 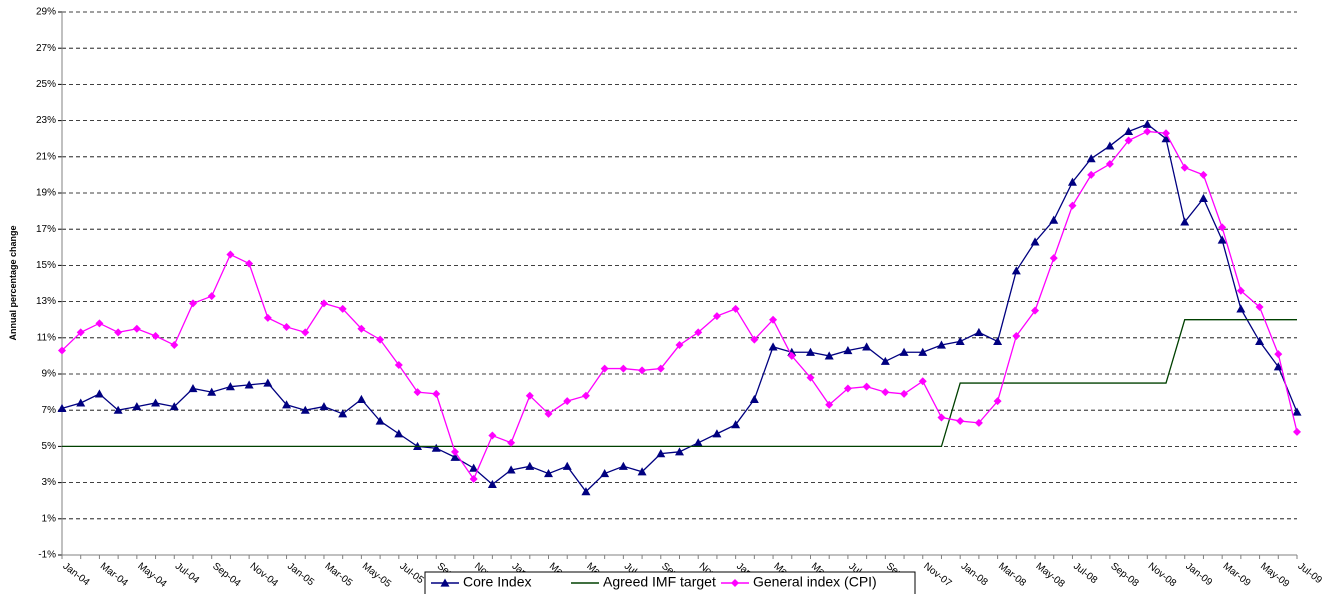 What do you see at coordinates (1274, 575) in the screenshot?
I see `x-tick-label: May-09` at bounding box center [1274, 575].